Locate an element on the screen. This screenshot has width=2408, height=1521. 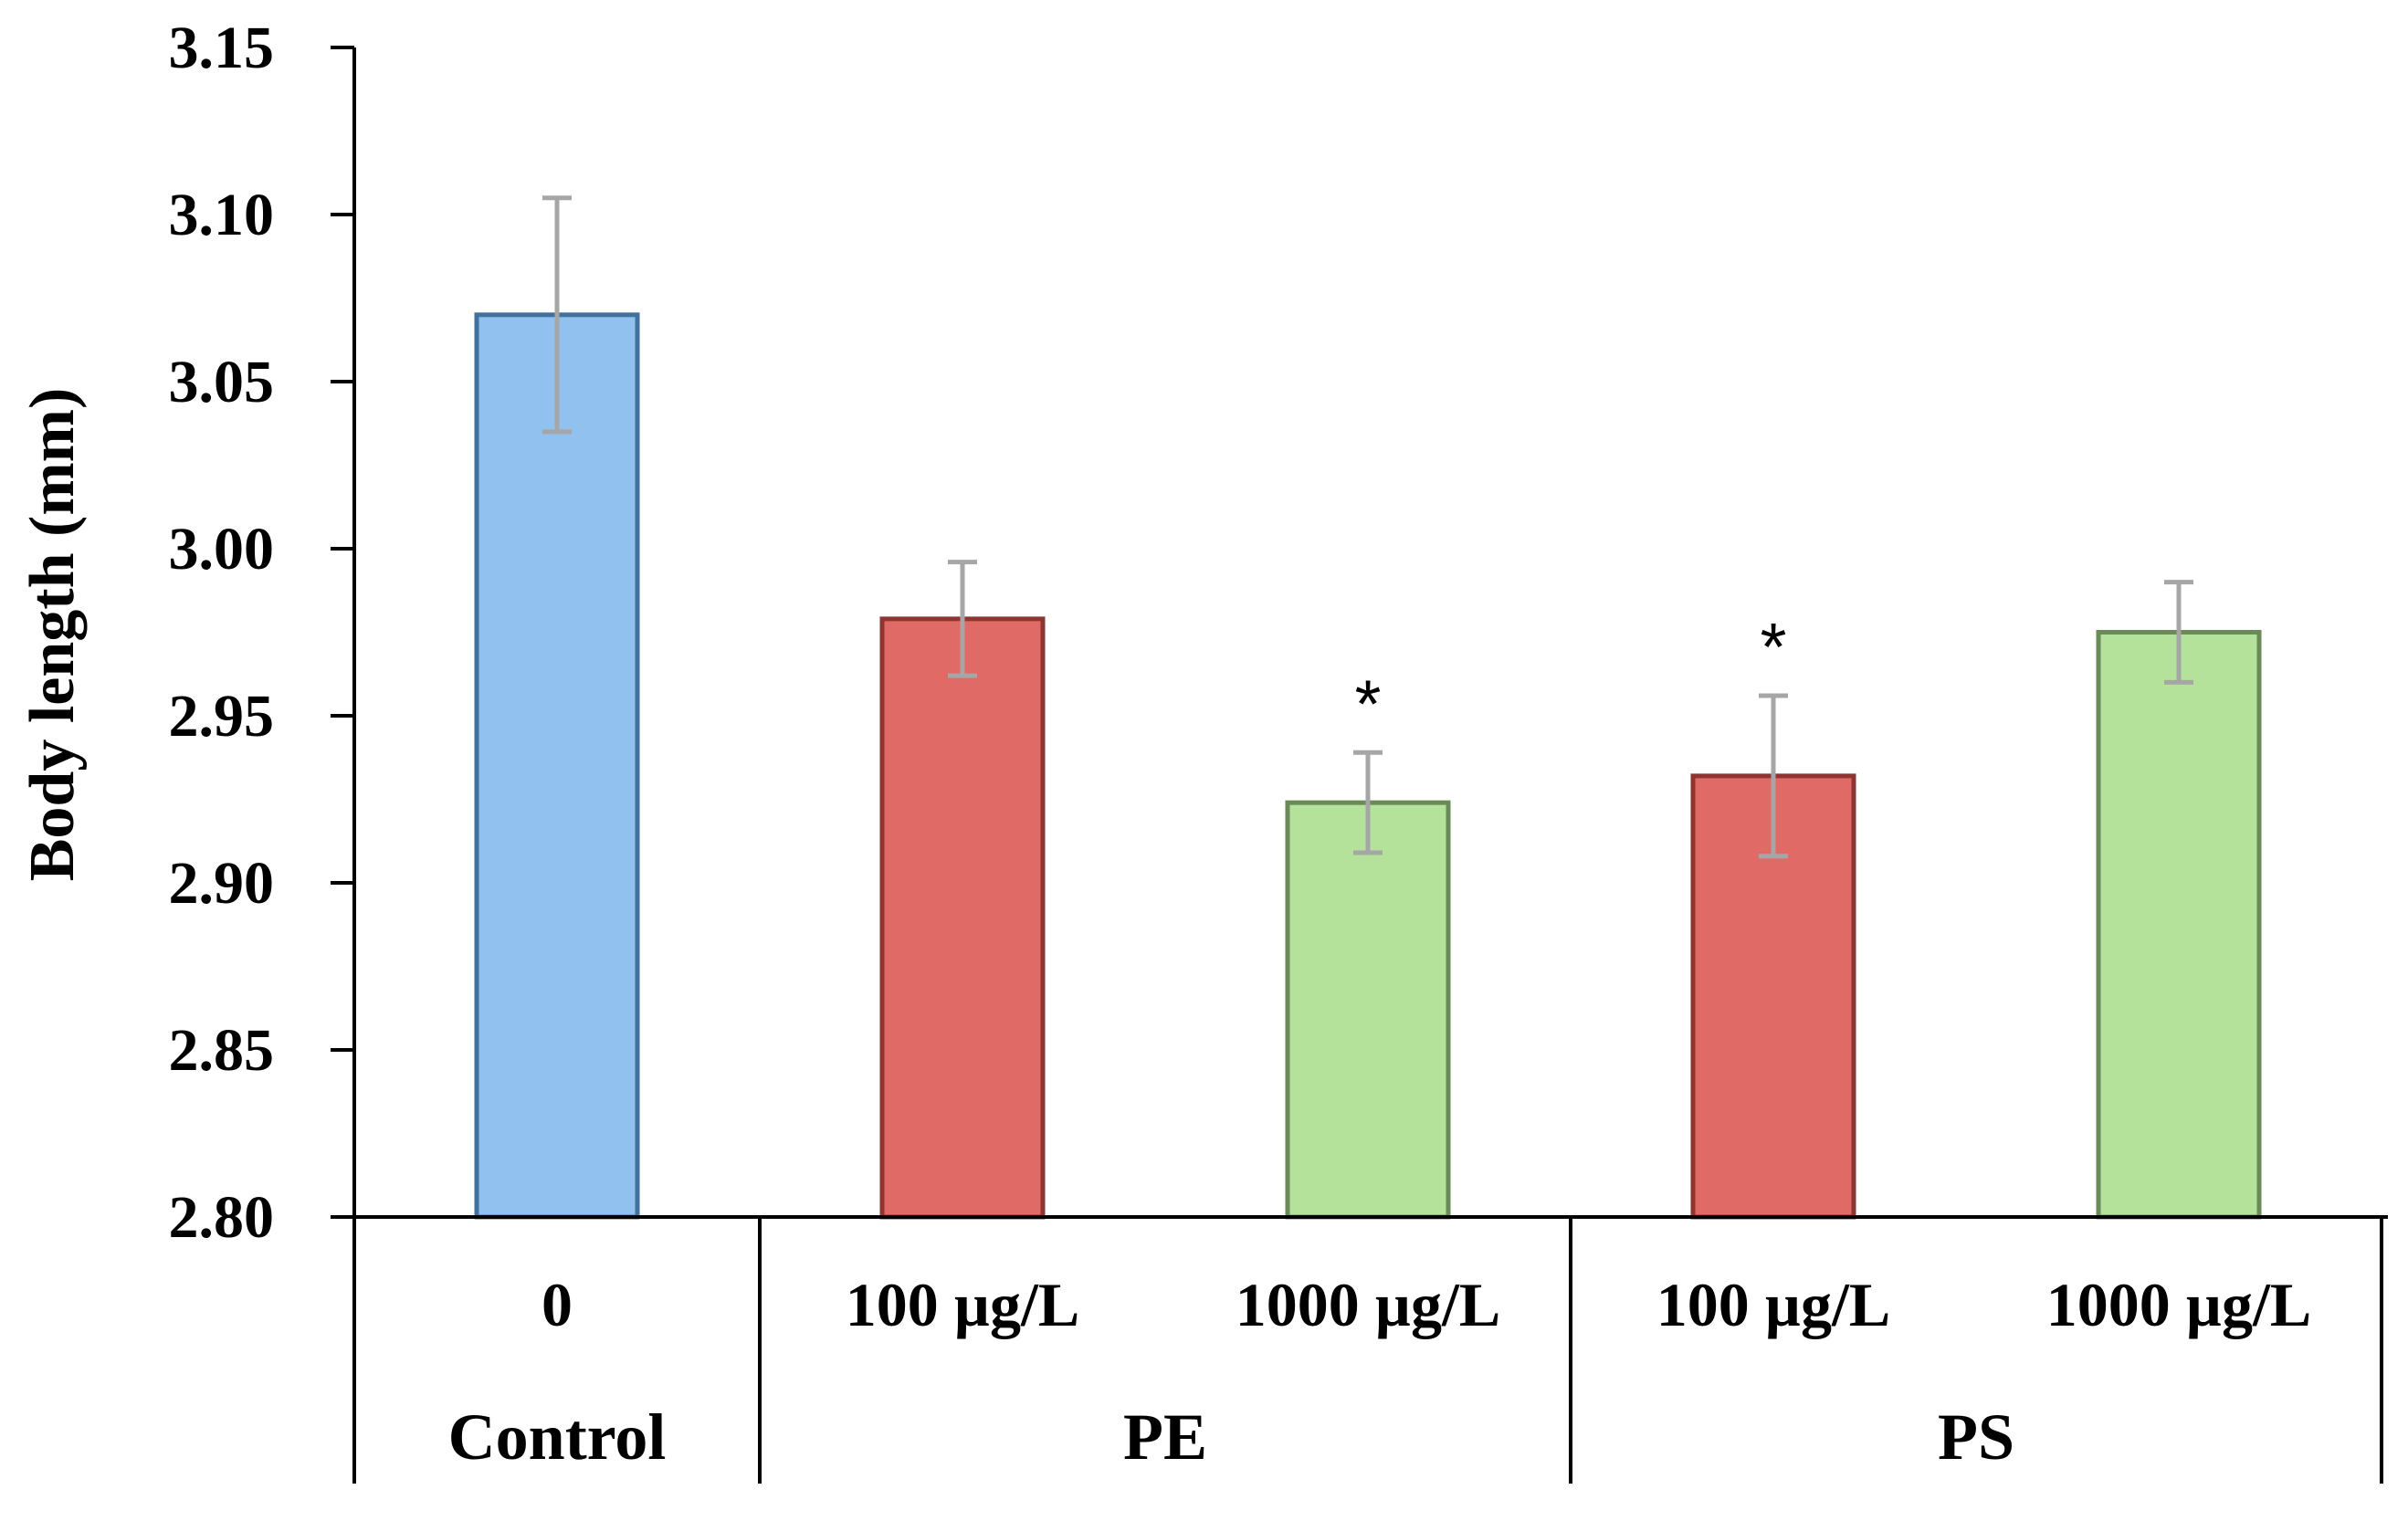
y-tick-label-0: 2.80 is located at coordinates (222, 1217).